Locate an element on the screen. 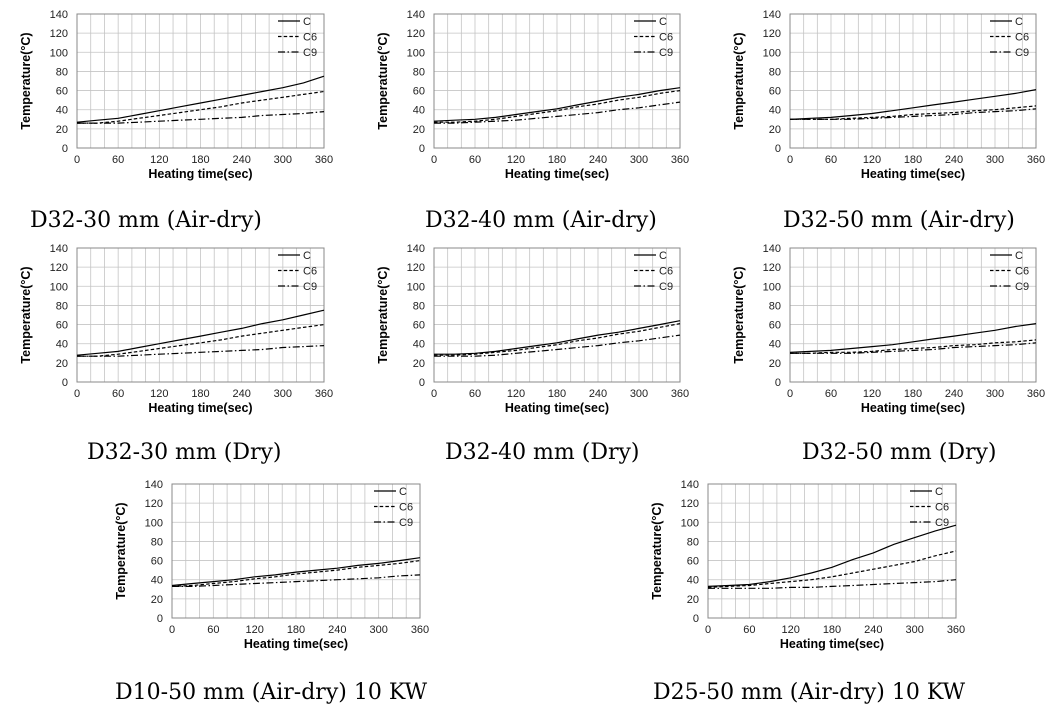 This screenshot has height=714, width=1063. chart-caption: D25-50 mm (Air-dry) 10 KW is located at coordinates (809, 692).